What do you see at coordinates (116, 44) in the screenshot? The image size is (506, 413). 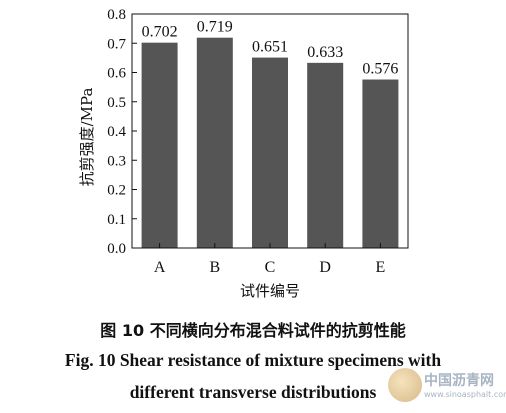 I see `y-tick-label: 0.7` at bounding box center [116, 44].